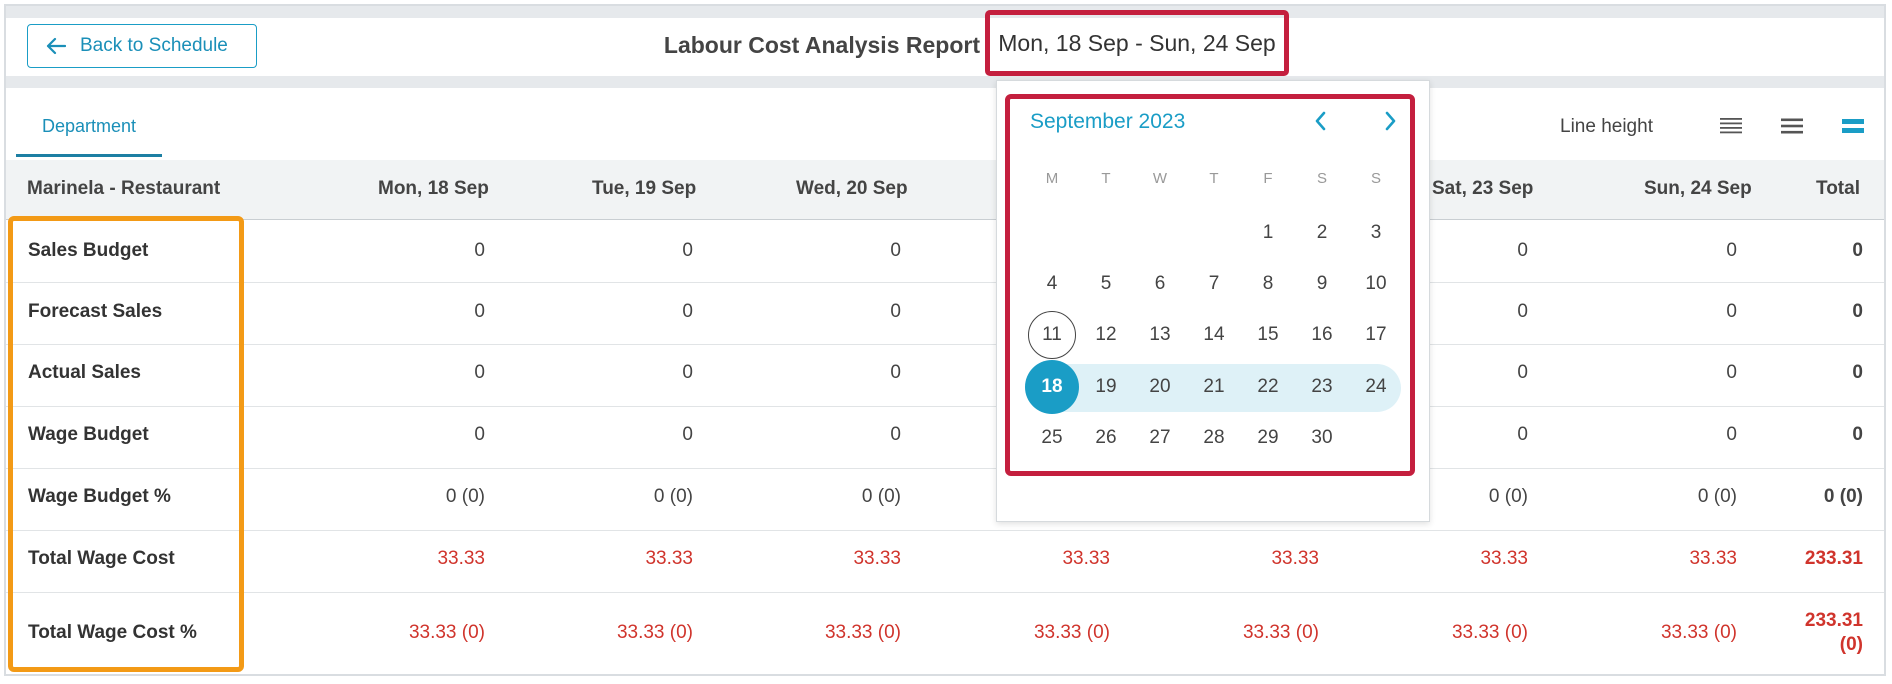 The image size is (1892, 684). What do you see at coordinates (56, 46) in the screenshot?
I see `arrow-left-icon` at bounding box center [56, 46].